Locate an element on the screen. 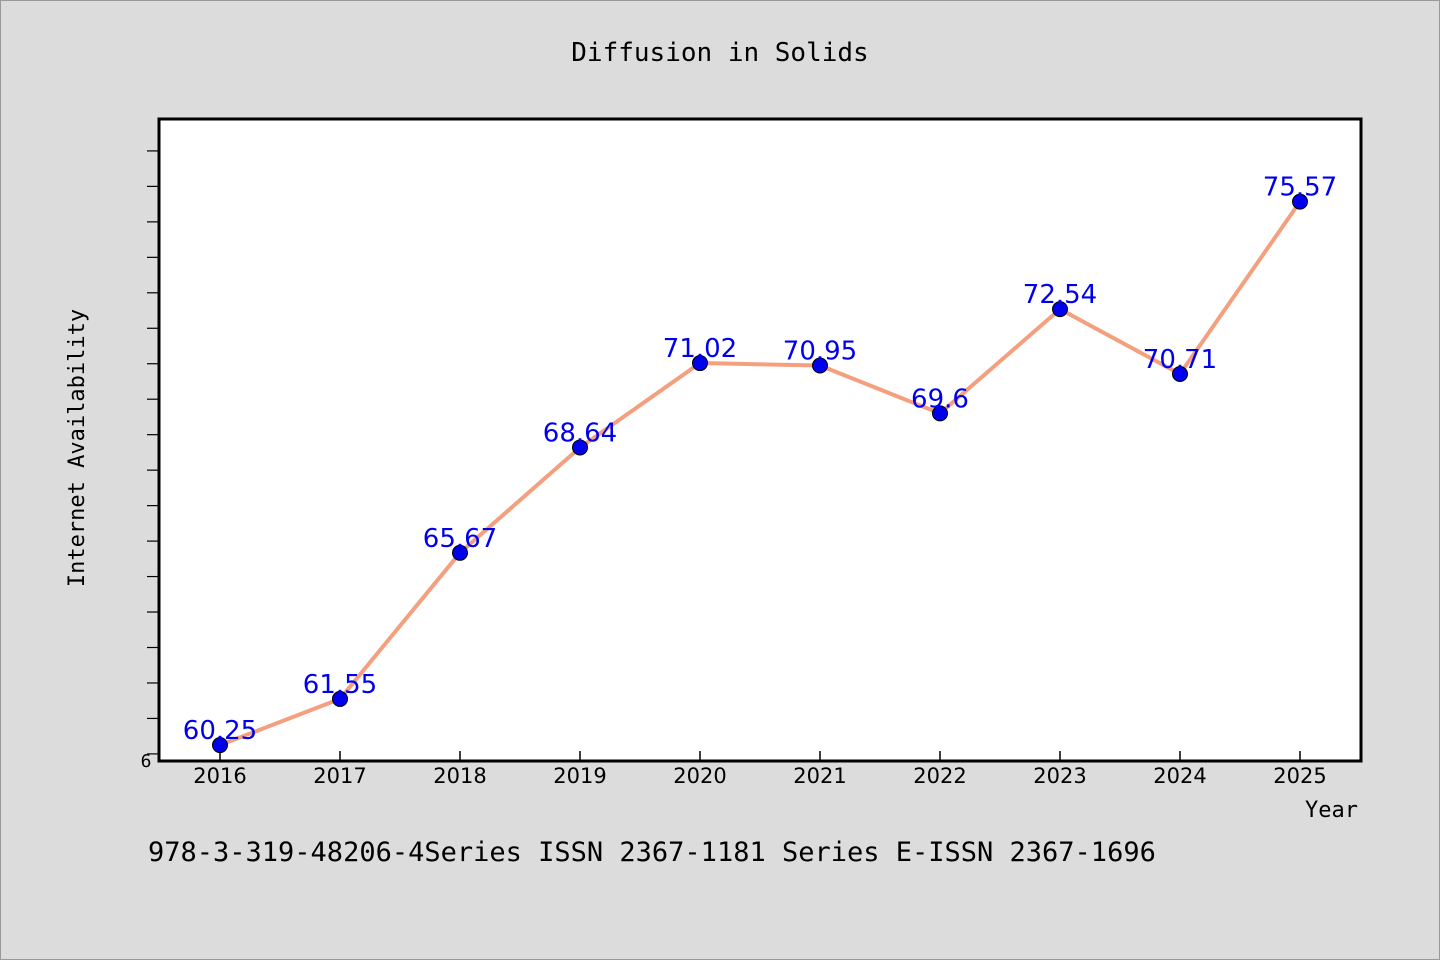 This screenshot has width=1440, height=960. data-label: 71.02 is located at coordinates (700, 349).